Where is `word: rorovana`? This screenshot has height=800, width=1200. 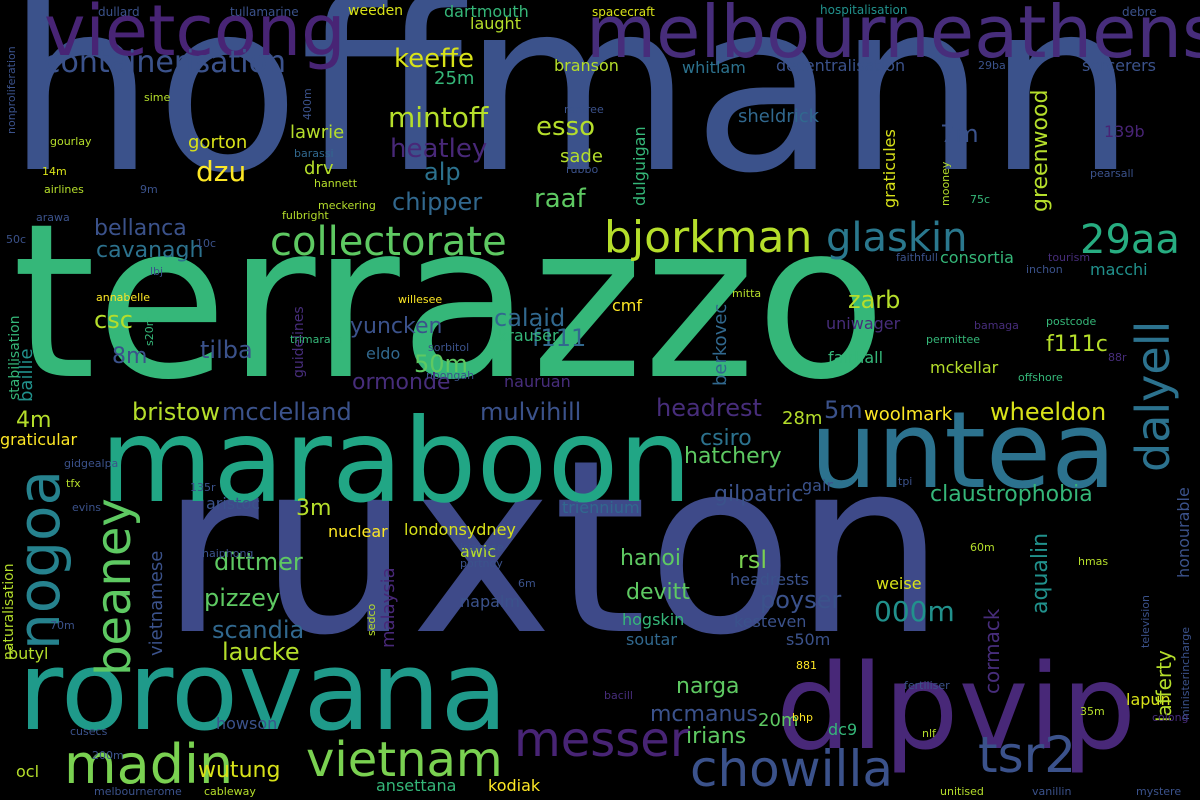
word: rorovana is located at coordinates (263, 691).